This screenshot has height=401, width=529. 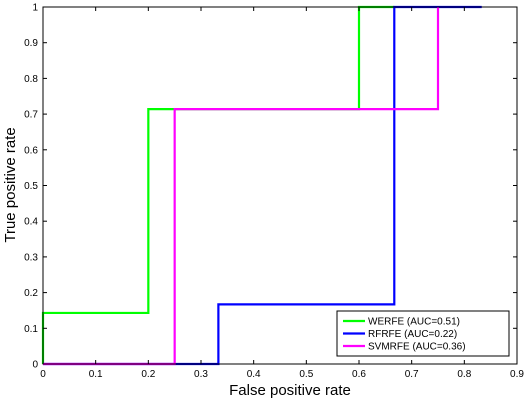 What do you see at coordinates (31, 222) in the screenshot?
I see `y-tick-label: 0.4` at bounding box center [31, 222].